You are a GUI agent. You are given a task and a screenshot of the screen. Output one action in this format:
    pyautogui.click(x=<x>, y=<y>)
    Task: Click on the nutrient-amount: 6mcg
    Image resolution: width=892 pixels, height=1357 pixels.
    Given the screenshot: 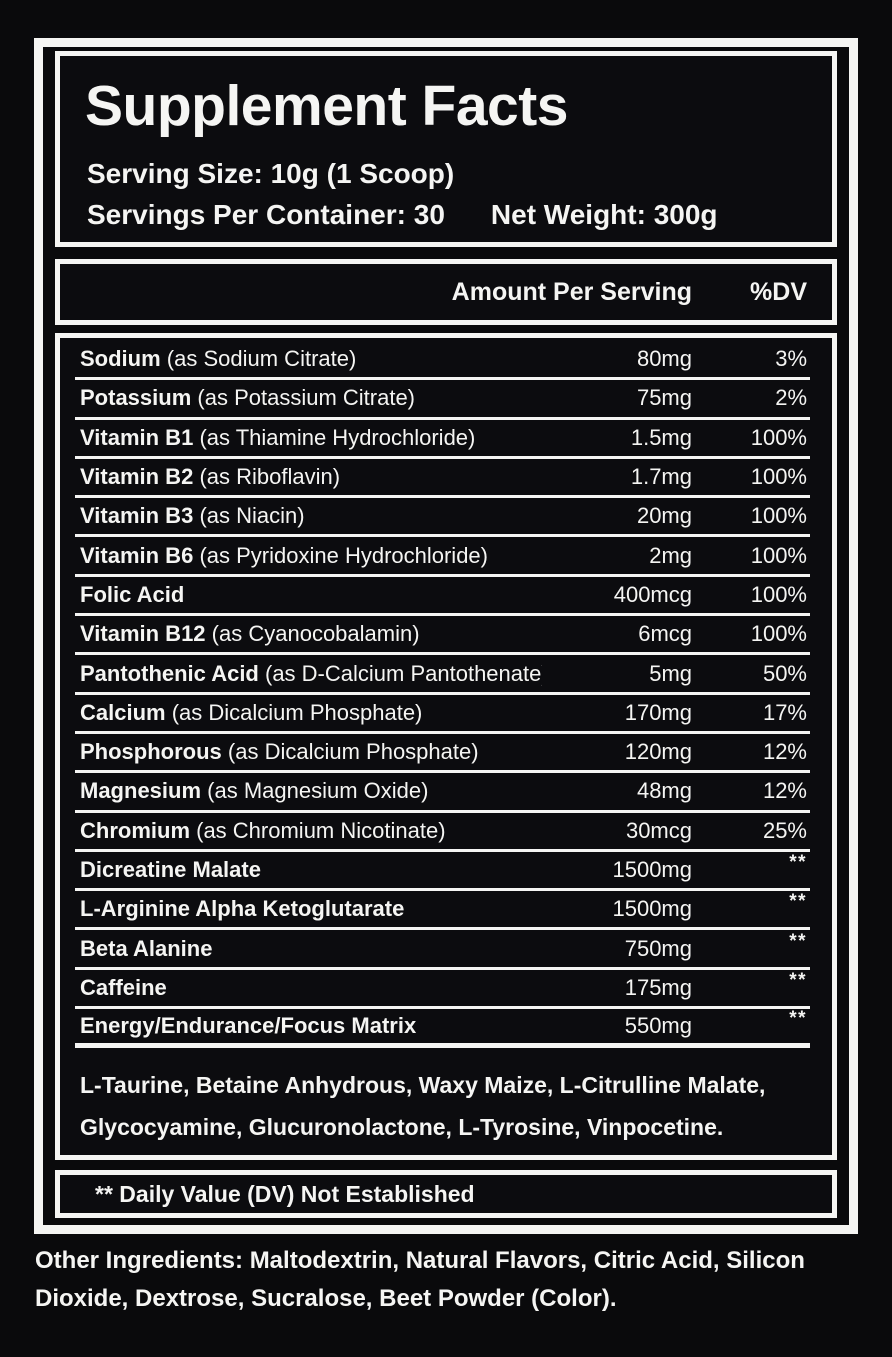 What is the action you would take?
    pyautogui.click(x=665, y=634)
    